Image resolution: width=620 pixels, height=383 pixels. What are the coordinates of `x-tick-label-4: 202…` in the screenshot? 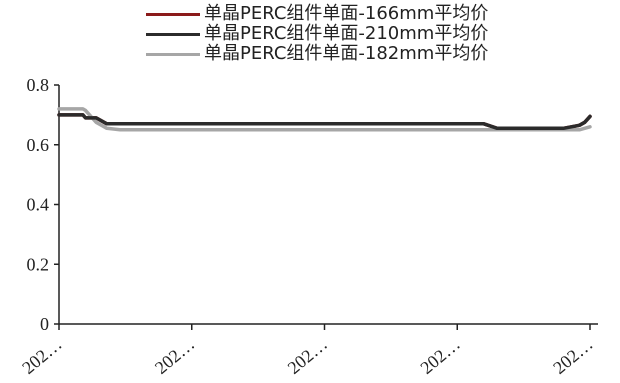 It's located at (572, 356).